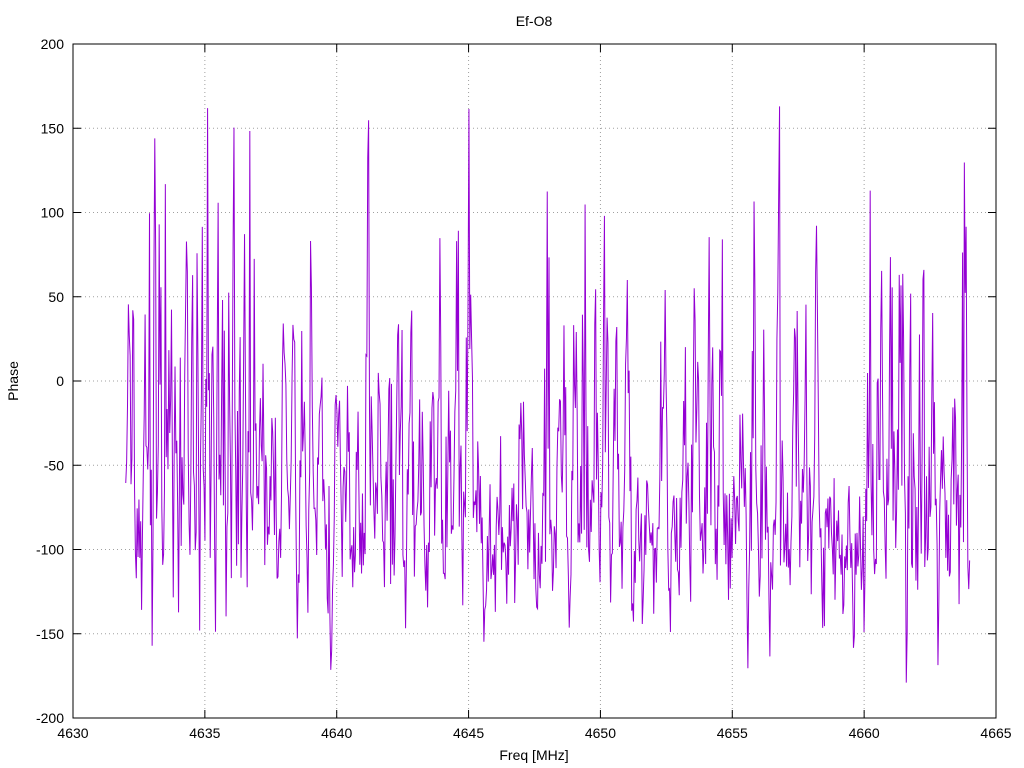 The height and width of the screenshot is (768, 1024). I want to click on x-tick-label: 4640, so click(336, 733).